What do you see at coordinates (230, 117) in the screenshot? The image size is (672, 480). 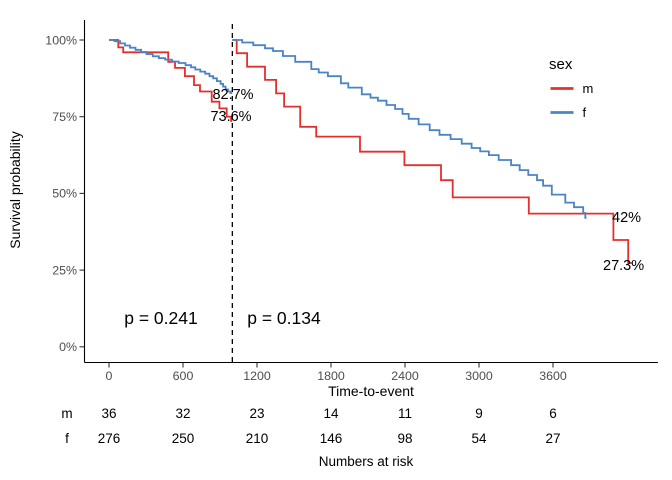 I see `survival-percent-label: 73.6%` at bounding box center [230, 117].